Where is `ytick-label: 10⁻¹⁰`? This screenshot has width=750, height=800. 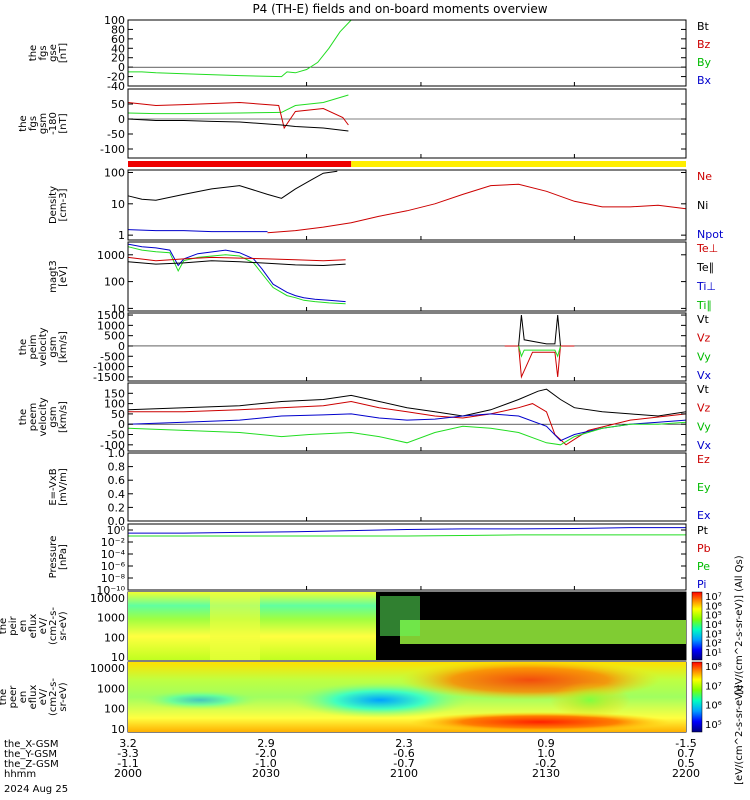 ytick-label: 10⁻¹⁰ is located at coordinates (110, 590).